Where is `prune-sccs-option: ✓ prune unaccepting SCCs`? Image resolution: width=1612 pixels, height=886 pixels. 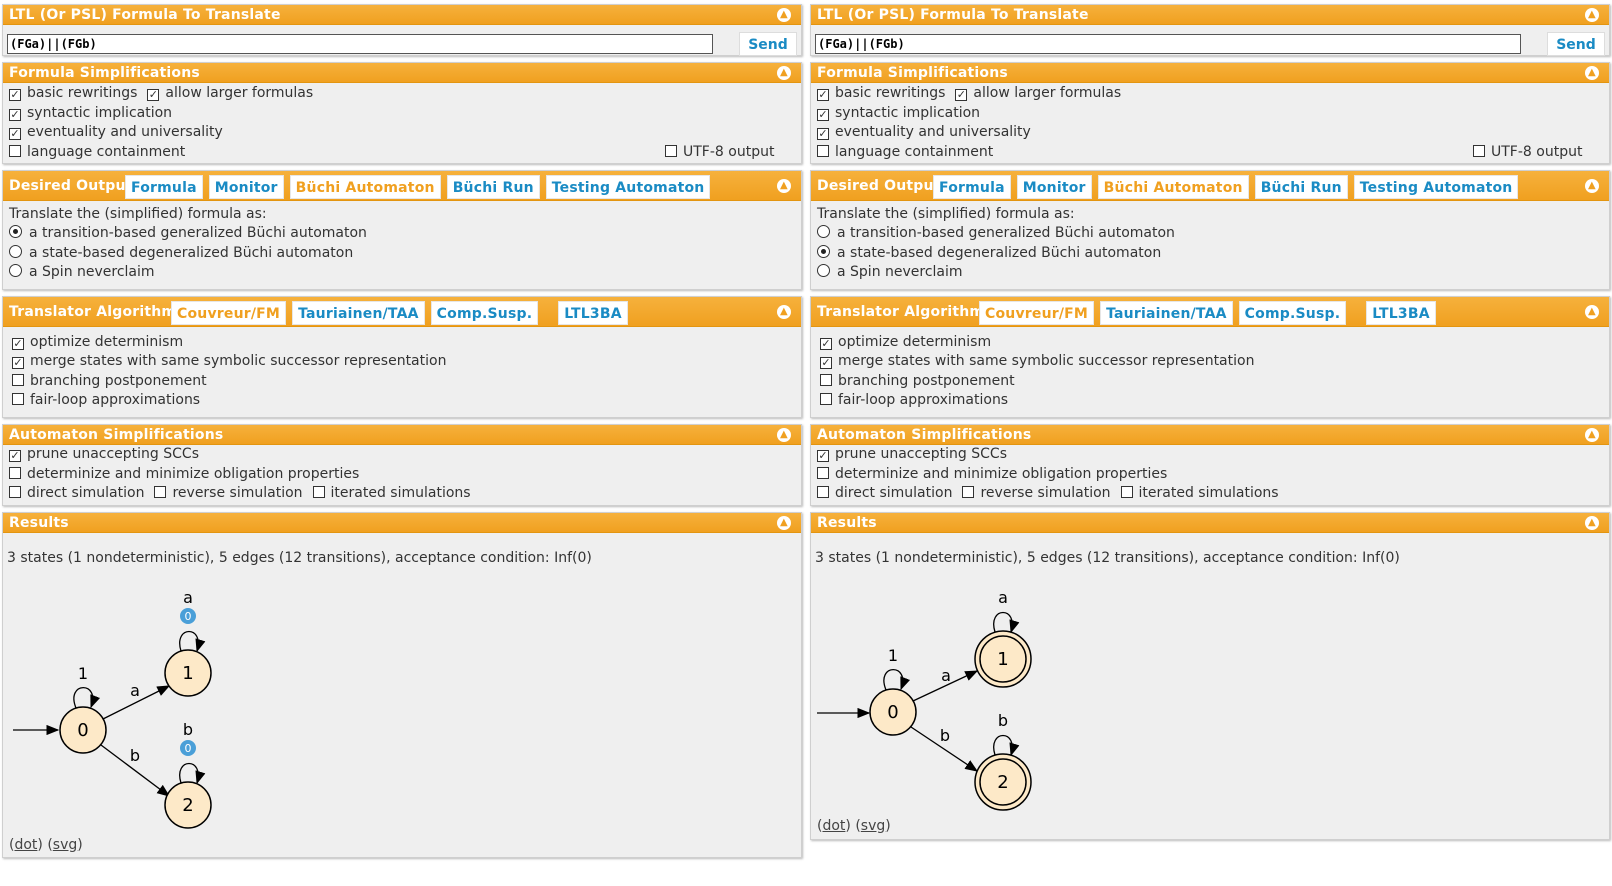
prune-sccs-option: ✓ prune unaccepting SCCs is located at coordinates (104, 454).